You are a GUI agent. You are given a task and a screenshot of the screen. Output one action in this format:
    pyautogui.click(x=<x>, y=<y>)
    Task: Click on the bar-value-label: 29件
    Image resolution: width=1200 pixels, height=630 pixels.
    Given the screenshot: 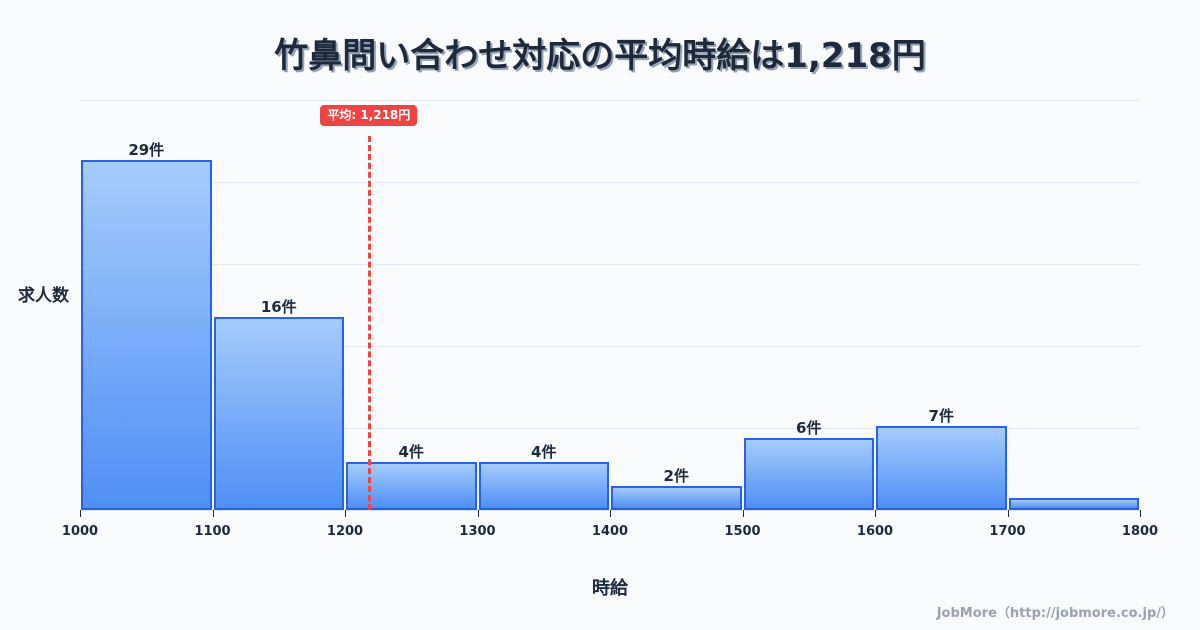 What is the action you would take?
    pyautogui.click(x=146, y=150)
    